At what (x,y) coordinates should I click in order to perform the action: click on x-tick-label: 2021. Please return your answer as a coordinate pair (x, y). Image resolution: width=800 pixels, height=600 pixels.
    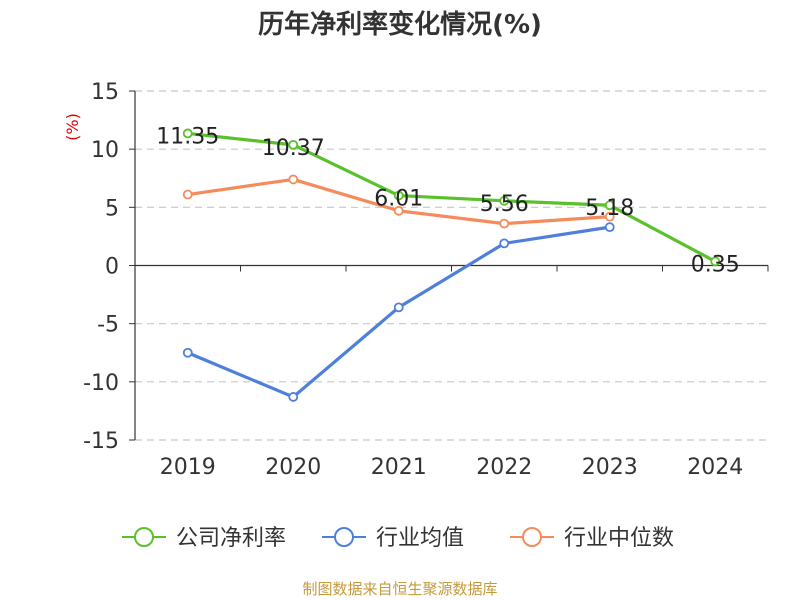
    Looking at the image, I should click on (399, 467).